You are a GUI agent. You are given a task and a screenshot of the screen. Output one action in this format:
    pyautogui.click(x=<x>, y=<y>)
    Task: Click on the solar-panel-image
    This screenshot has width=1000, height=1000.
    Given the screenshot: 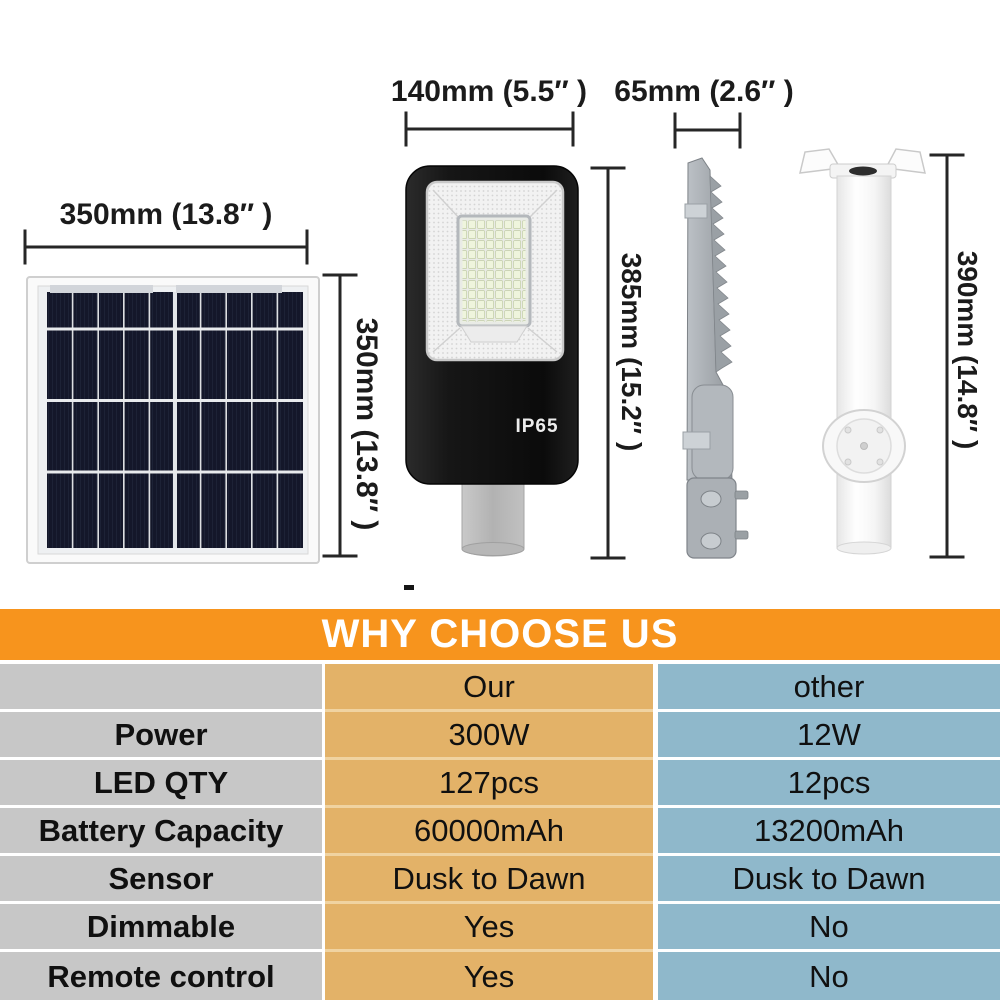 What is the action you would take?
    pyautogui.click(x=173, y=420)
    